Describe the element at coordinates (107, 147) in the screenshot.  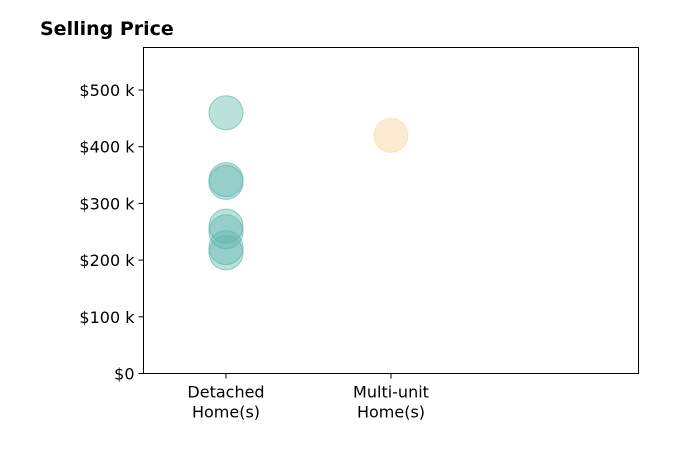
I see `y-tick-label: $400 k` at that location.